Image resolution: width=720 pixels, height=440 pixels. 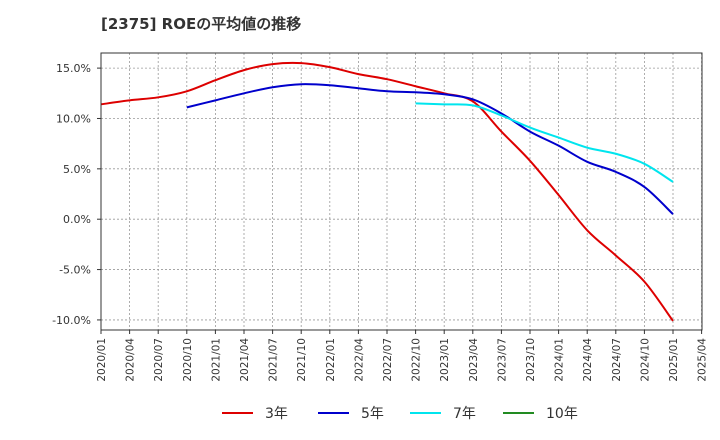 I want to click on x-tick-label: 2023/04, so click(x=474, y=360).